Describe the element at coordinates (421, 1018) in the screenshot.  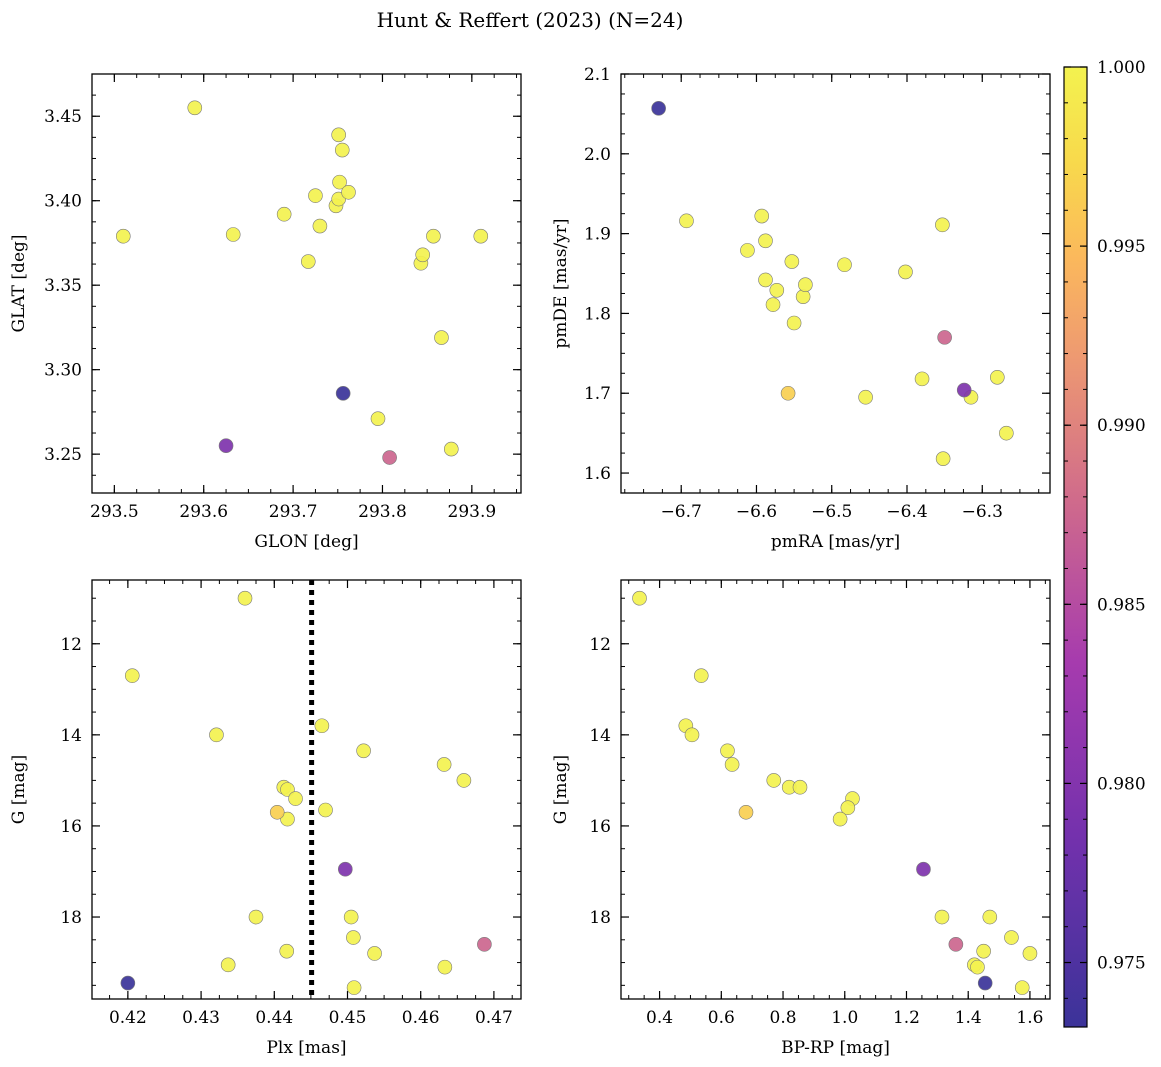
I see `x-tick-label: 0.46` at that location.